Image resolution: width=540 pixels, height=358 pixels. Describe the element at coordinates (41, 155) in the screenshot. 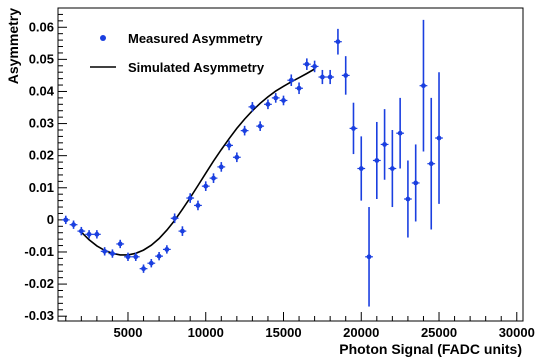

I see `y-tick-label: 0.02` at that location.